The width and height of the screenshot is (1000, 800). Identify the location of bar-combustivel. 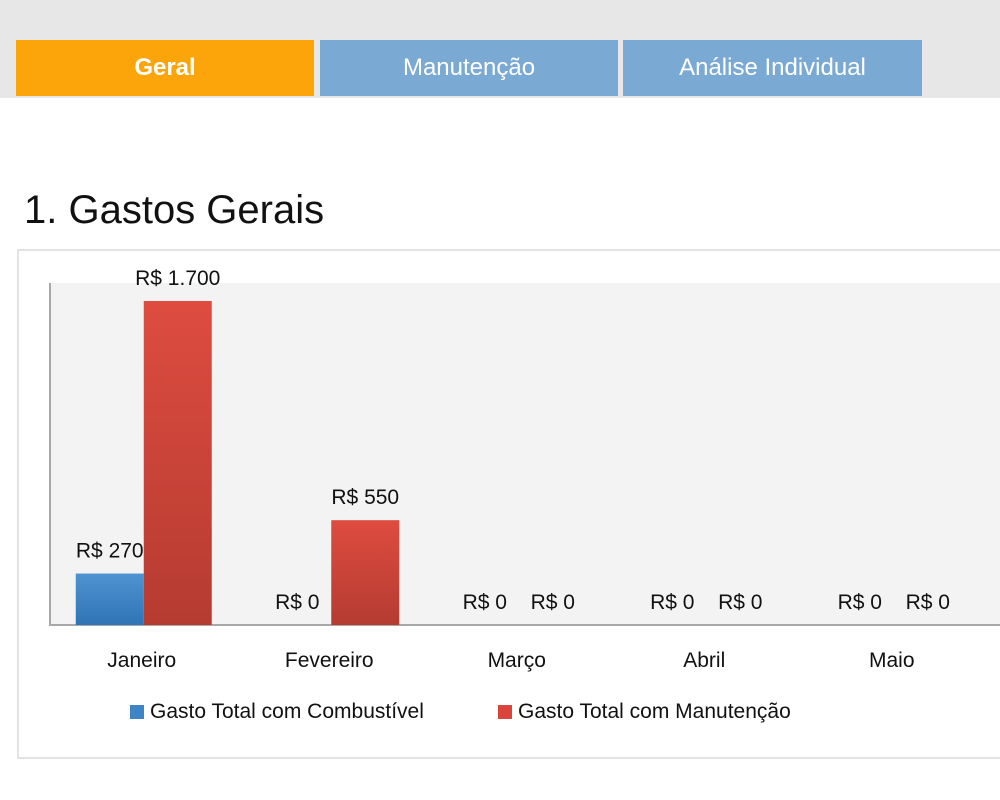
(109, 599).